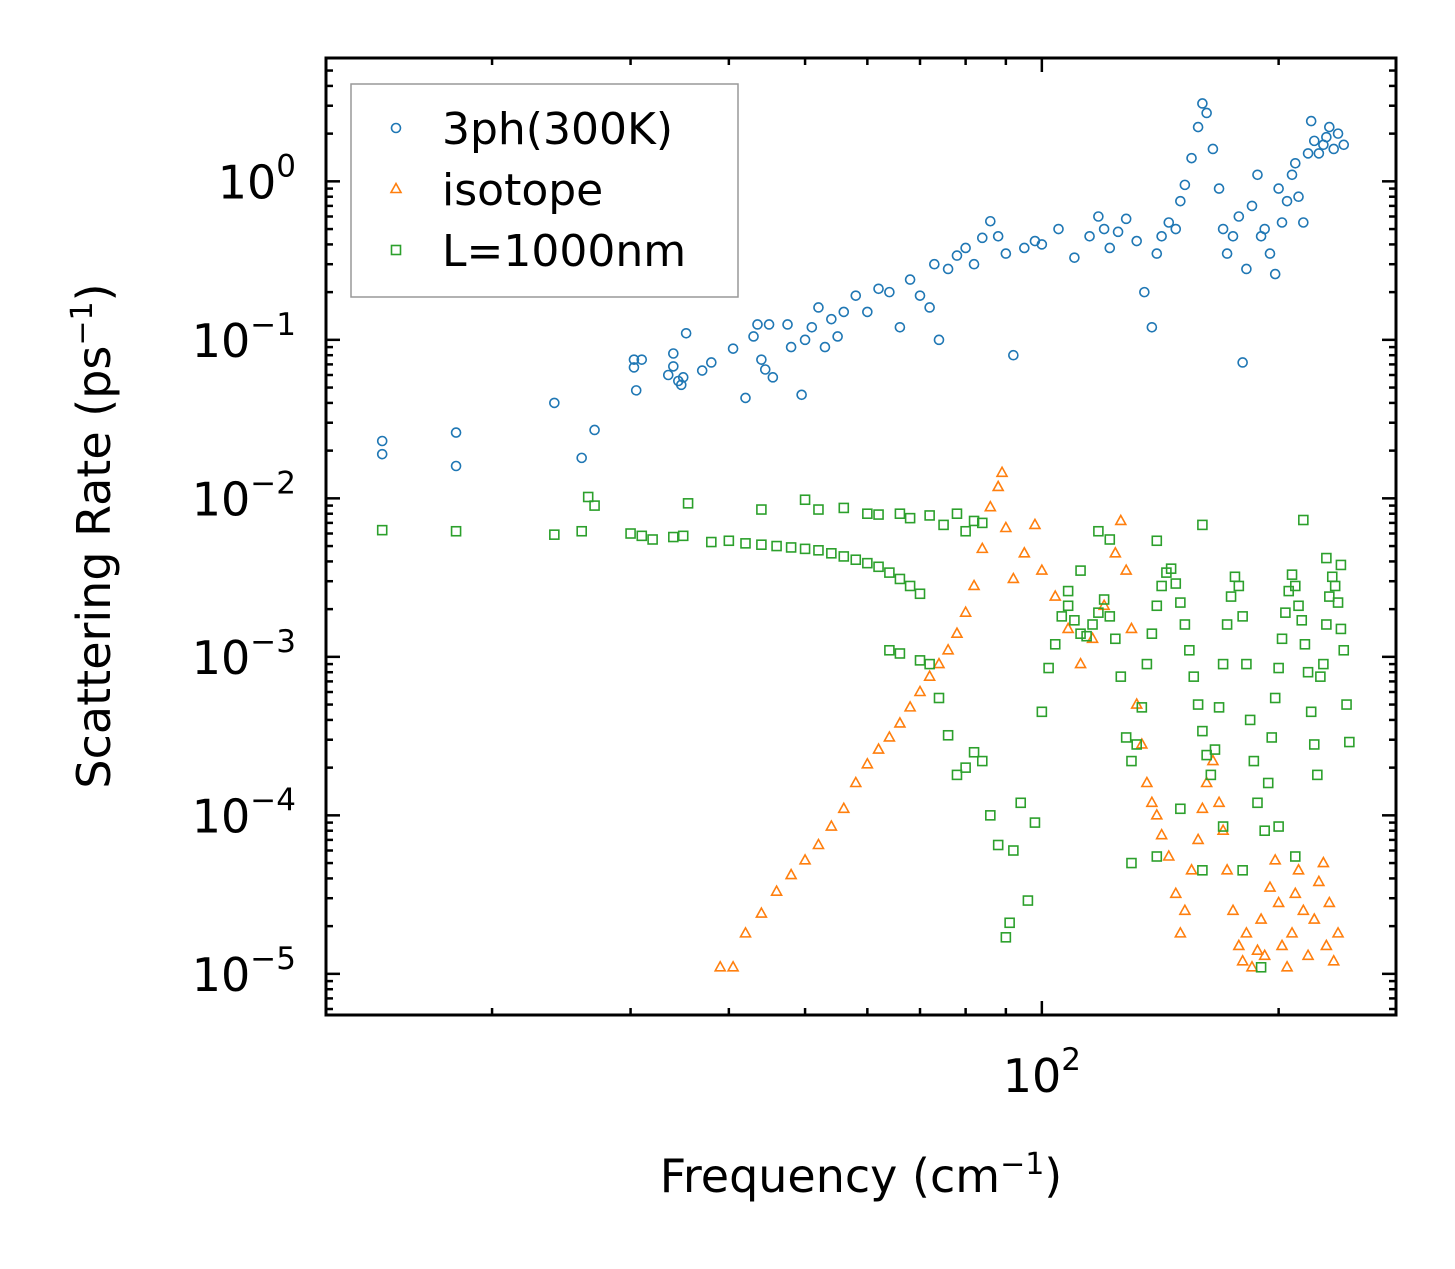 Image resolution: width=1455 pixels, height=1269 pixels. What do you see at coordinates (522, 190) in the screenshot?
I see `legend-label: isotope` at bounding box center [522, 190].